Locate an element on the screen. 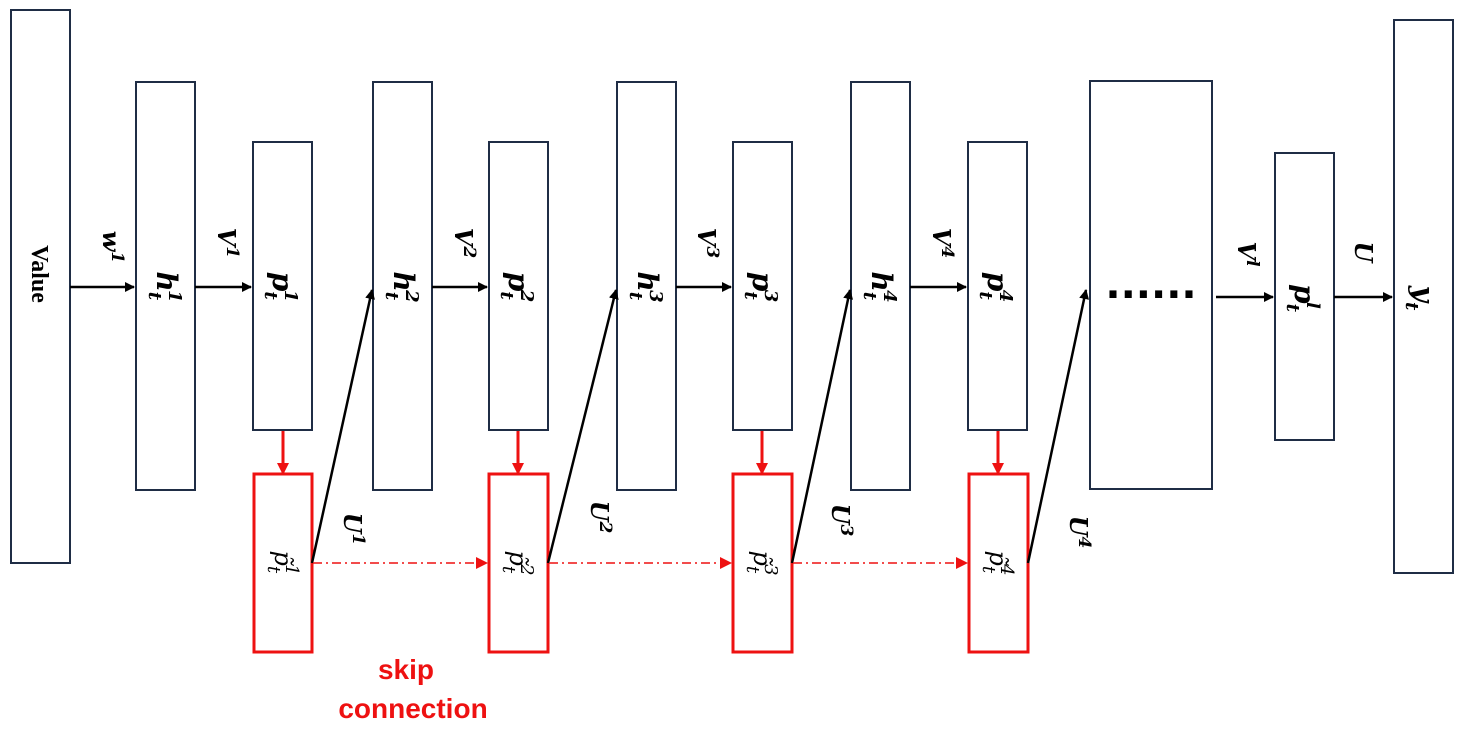 Image resolution: width=1465 pixels, height=735 pixels. h3-label: ht3 is located at coordinates (645, 286).